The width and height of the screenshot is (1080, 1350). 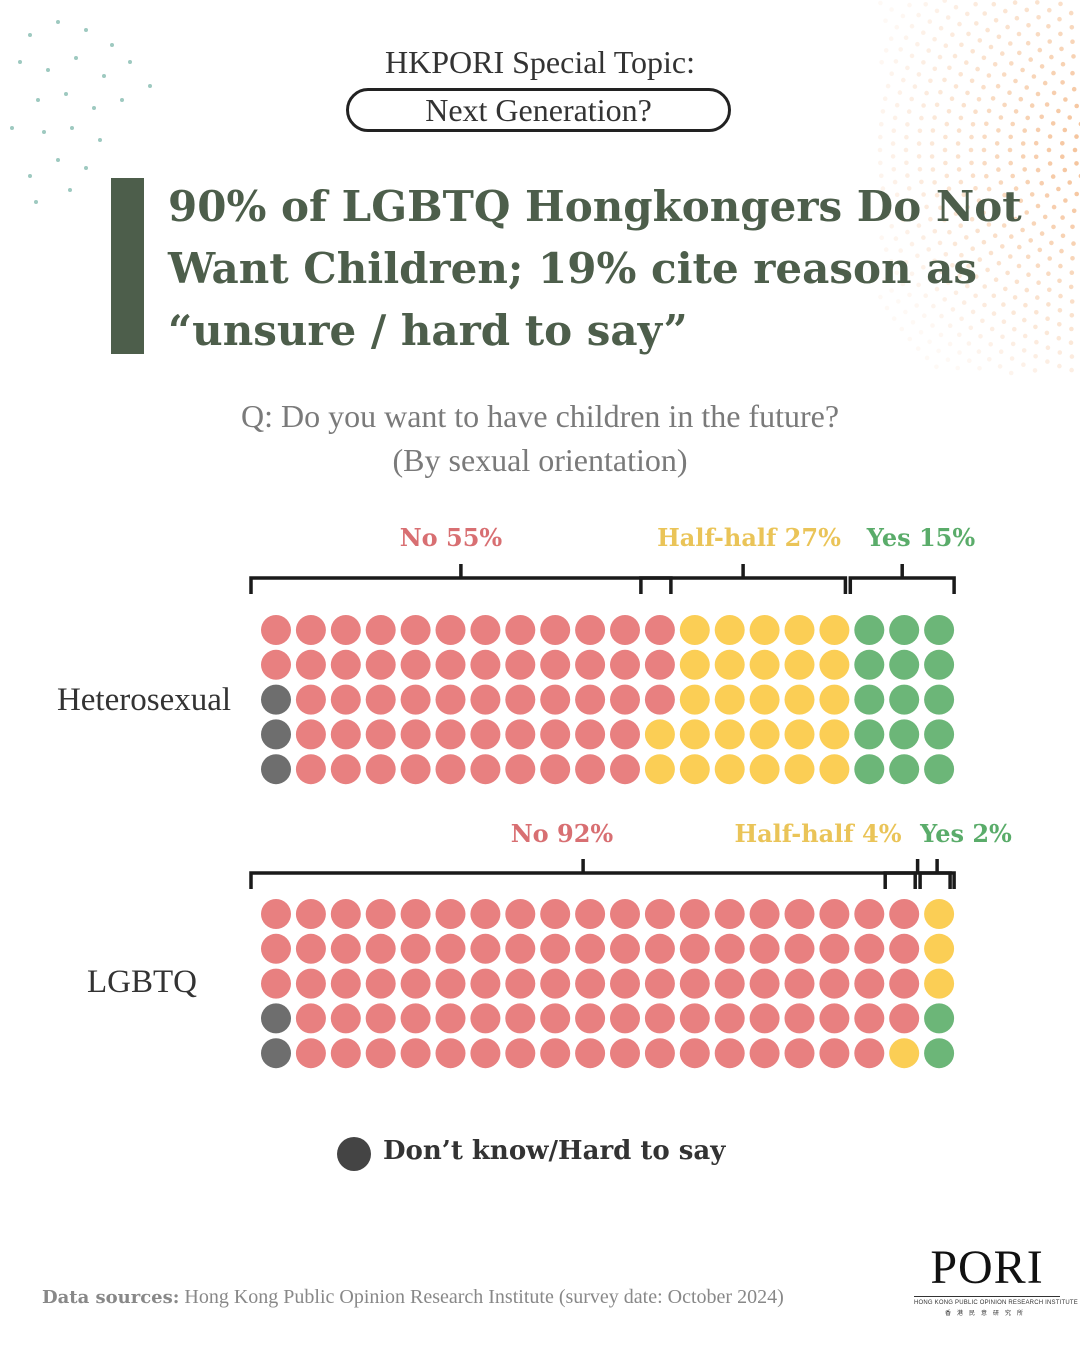 I want to click on bracket-no, so click(x=583, y=874).